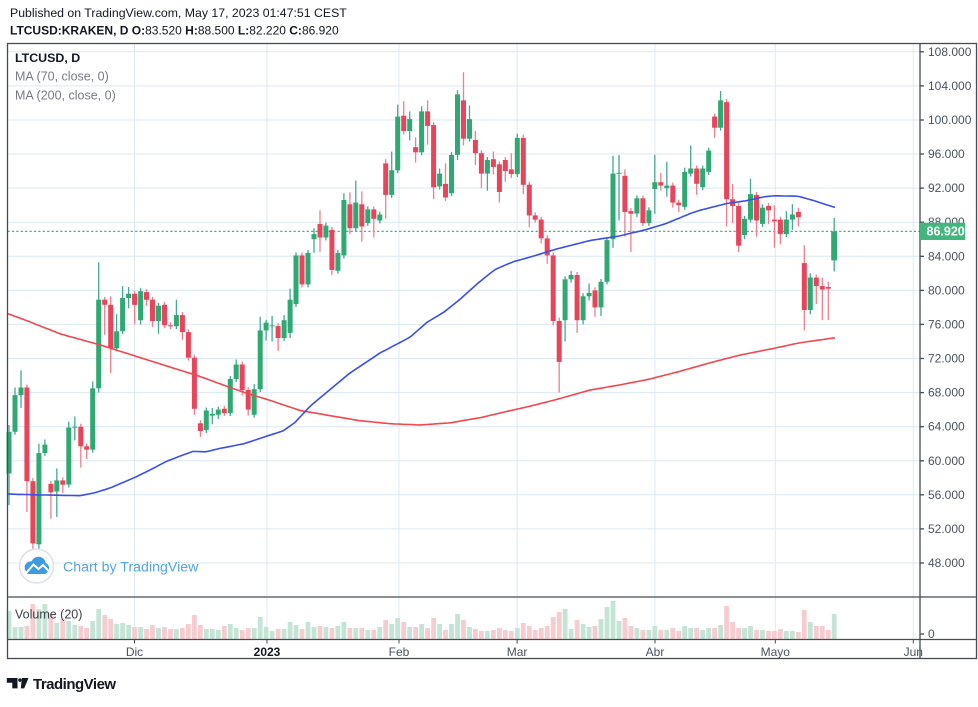 This screenshot has height=707, width=978. I want to click on svg-text: 108.000, so click(950, 52).